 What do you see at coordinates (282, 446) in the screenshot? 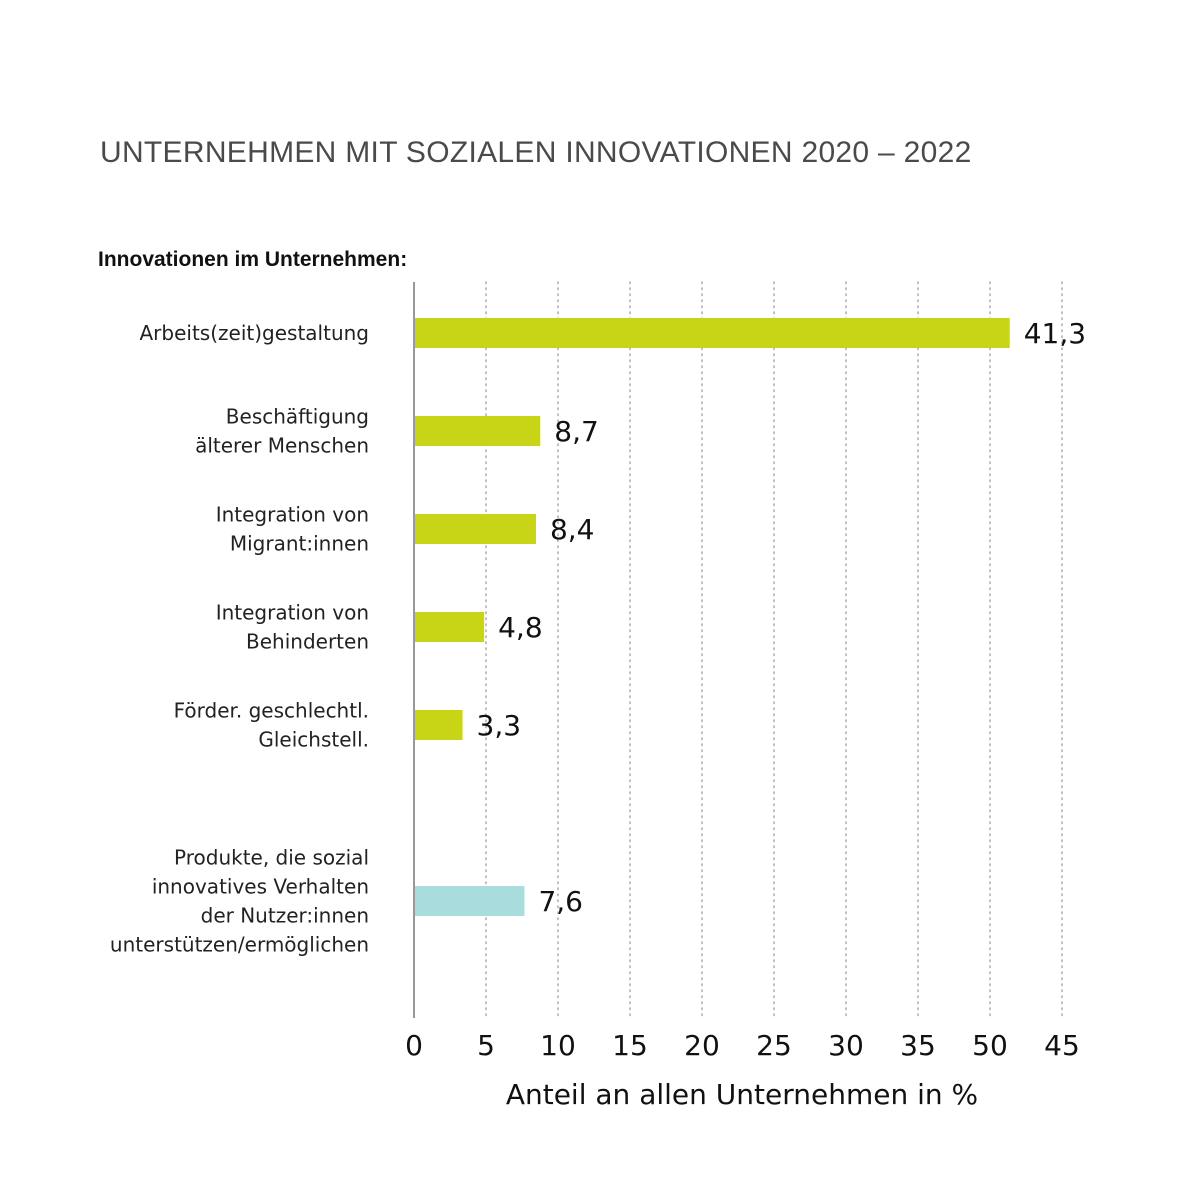
I see `category-label: älterer Menschen` at bounding box center [282, 446].